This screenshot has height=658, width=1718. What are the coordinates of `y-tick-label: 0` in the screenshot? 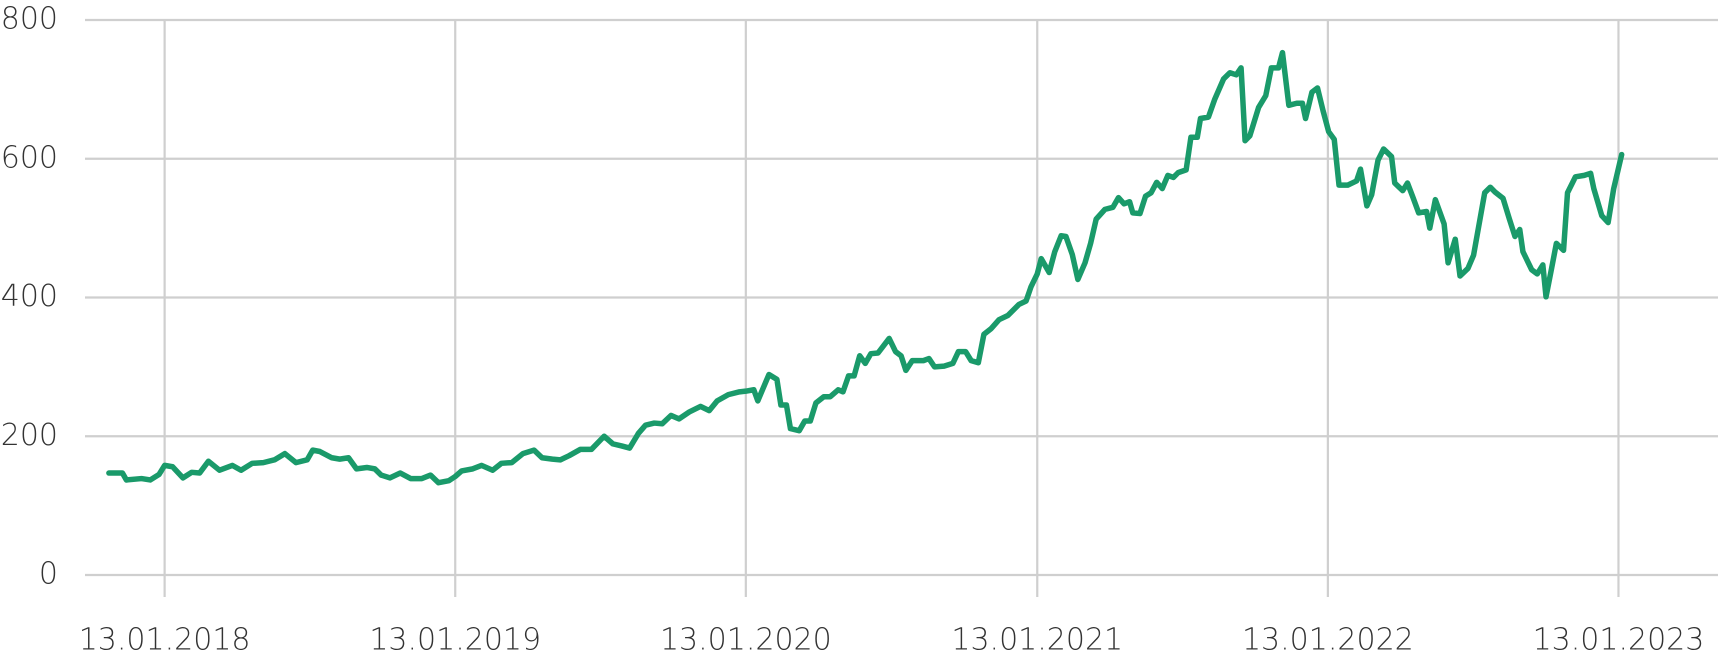 It's located at (48, 574).